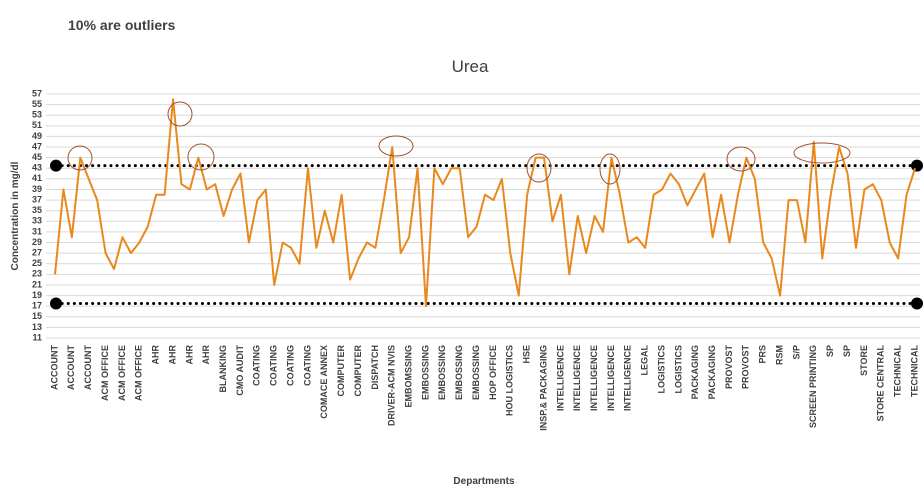 This screenshot has width=924, height=493. What do you see at coordinates (37, 125) in the screenshot?
I see `y-tick-label: 51` at bounding box center [37, 125].